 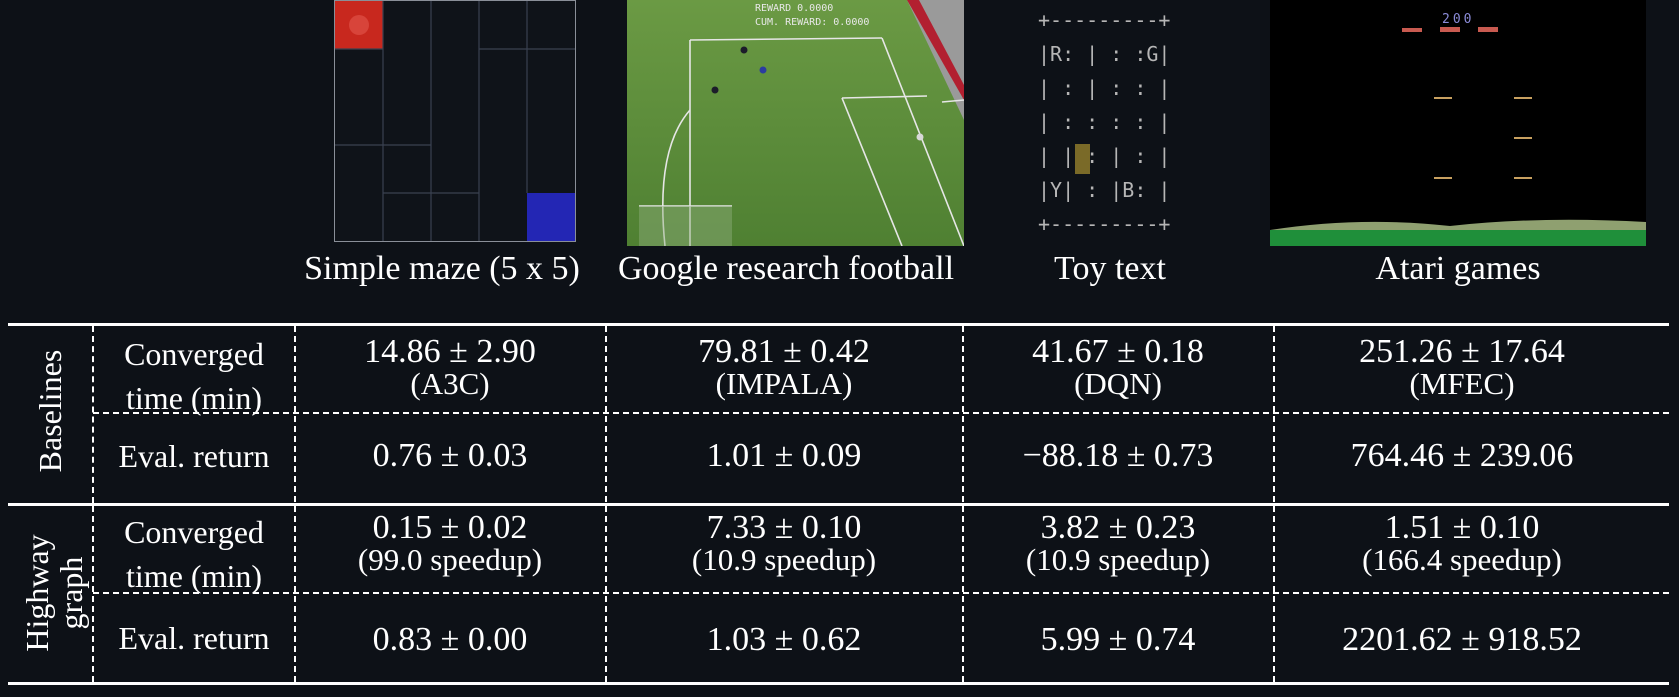 I want to click on caption-toy-text: Toy text, so click(x=1110, y=268).